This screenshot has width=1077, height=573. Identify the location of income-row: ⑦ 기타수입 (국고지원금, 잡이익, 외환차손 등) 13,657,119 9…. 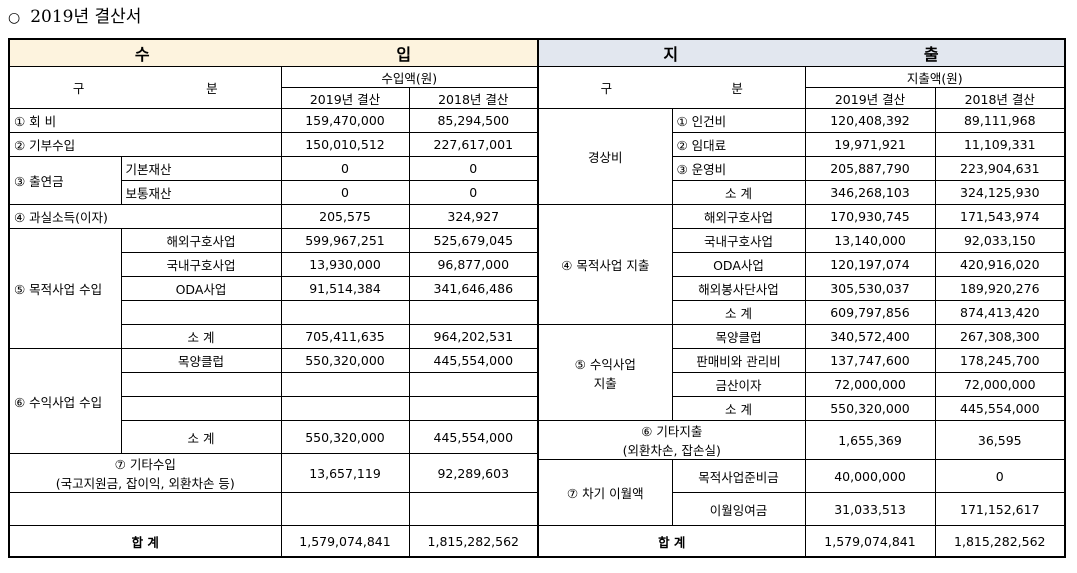
(273, 473).